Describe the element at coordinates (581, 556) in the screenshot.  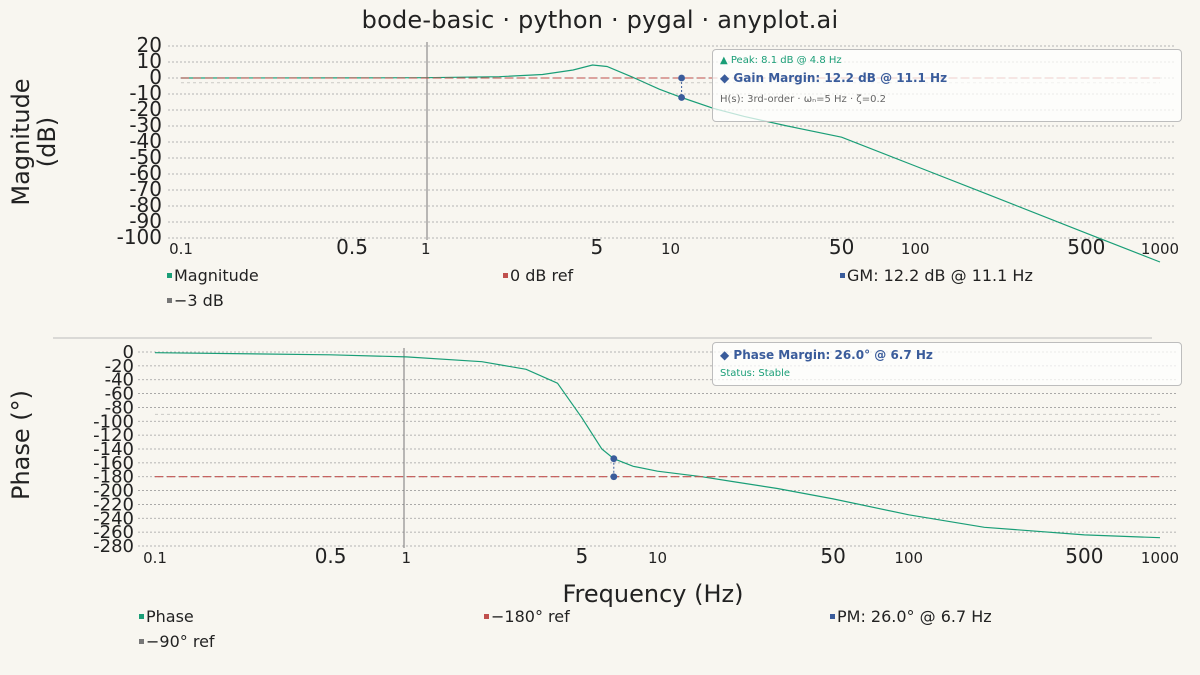
I see `phase-x-tick-label: 5` at that location.